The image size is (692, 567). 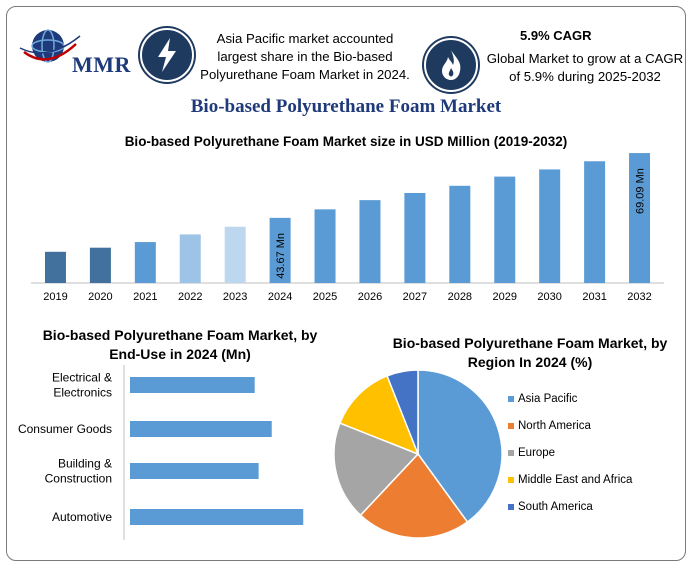 What do you see at coordinates (548, 399) in the screenshot?
I see `legend-label: Asia Pacific` at bounding box center [548, 399].